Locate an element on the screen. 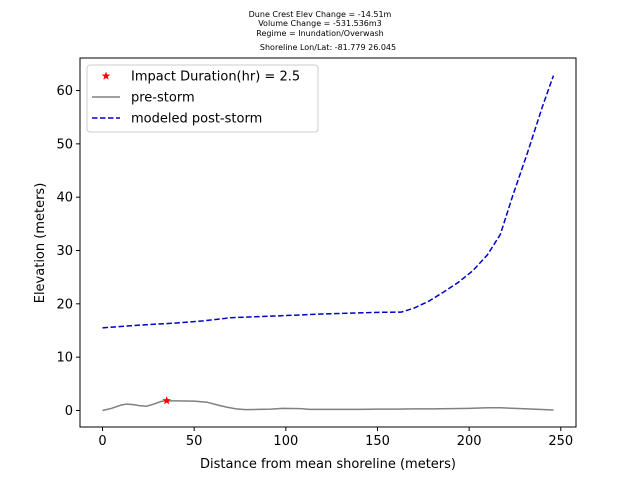 This screenshot has width=640, height=480. x-tick-label: 150 is located at coordinates (377, 441).